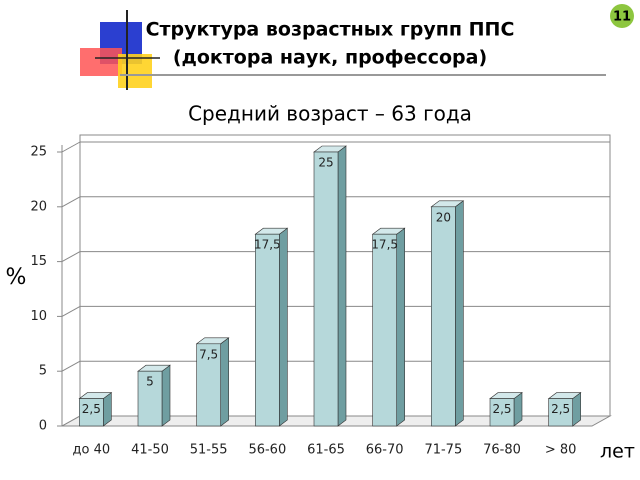 The image size is (640, 480). I want to click on slide-number-badge, so click(622, 16).